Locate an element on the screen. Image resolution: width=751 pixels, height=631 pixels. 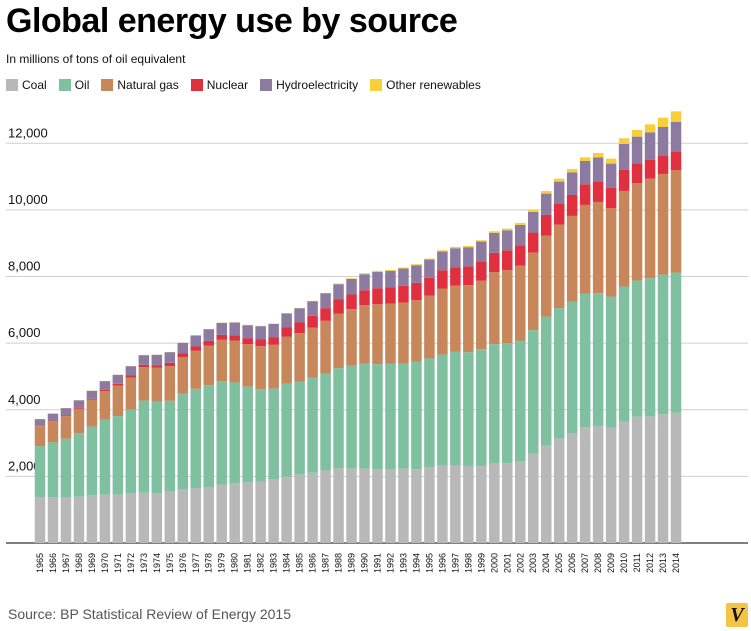
x-tick-label: 2005 is located at coordinates (559, 563).